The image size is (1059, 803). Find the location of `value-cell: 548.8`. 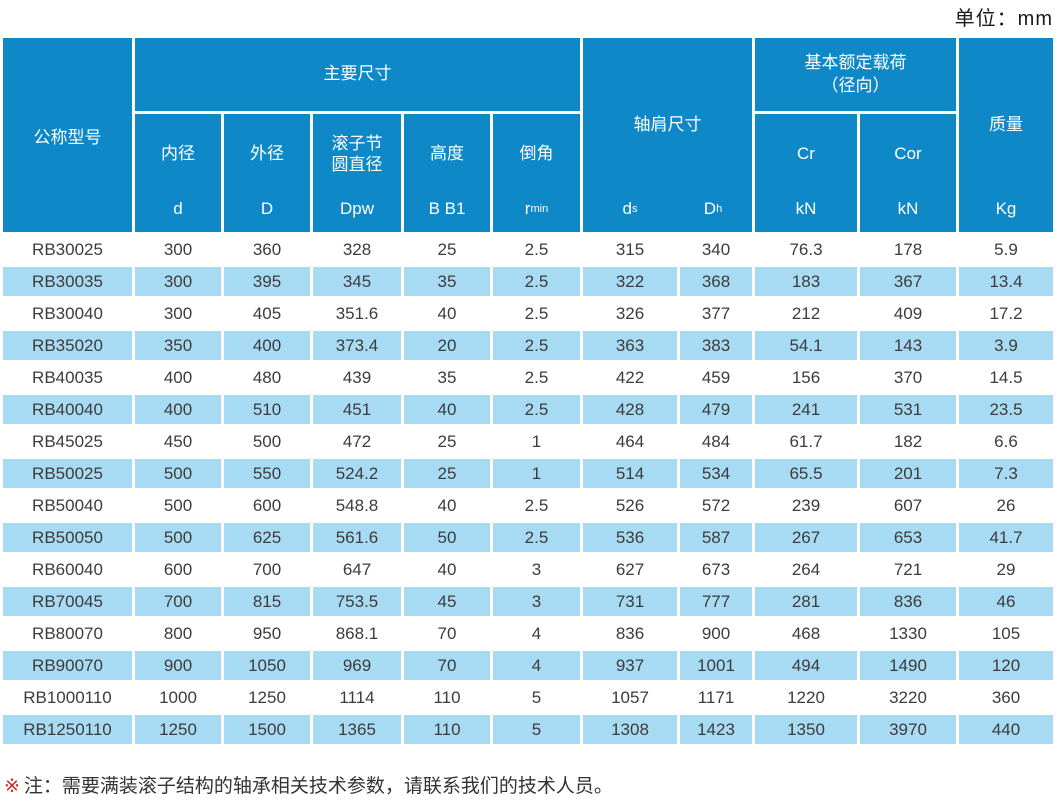

value-cell: 548.8 is located at coordinates (357, 505).